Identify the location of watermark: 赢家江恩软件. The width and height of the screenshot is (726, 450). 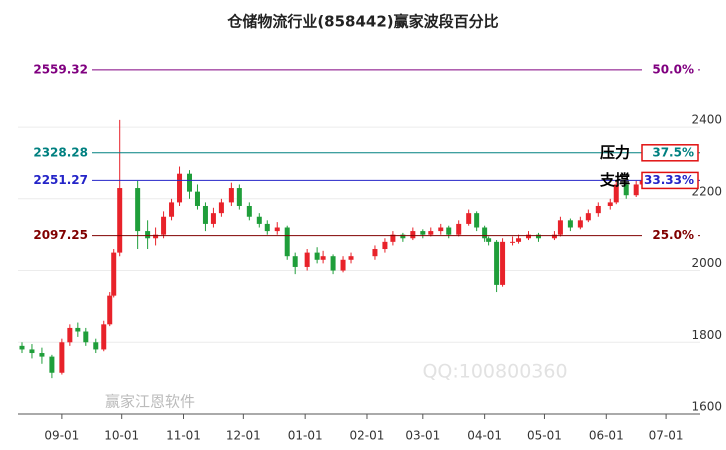
(150, 402).